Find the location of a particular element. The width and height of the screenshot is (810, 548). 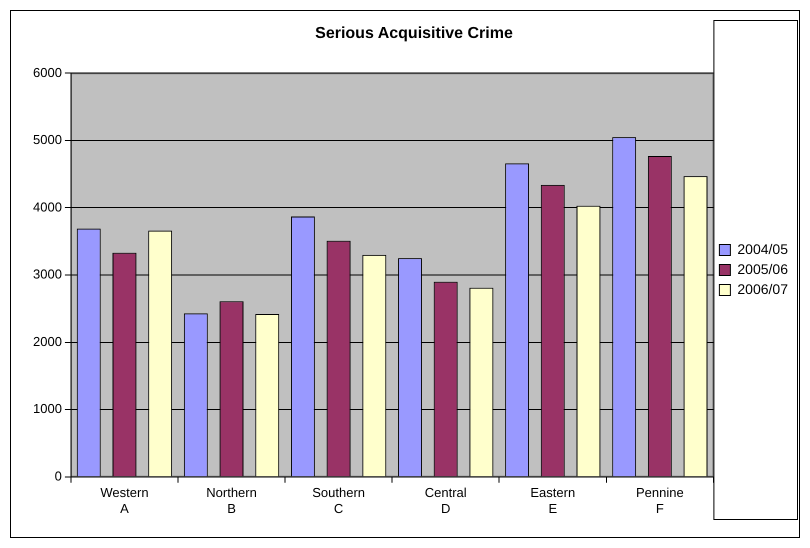

y-tick-label: 0 is located at coordinates (58, 476).